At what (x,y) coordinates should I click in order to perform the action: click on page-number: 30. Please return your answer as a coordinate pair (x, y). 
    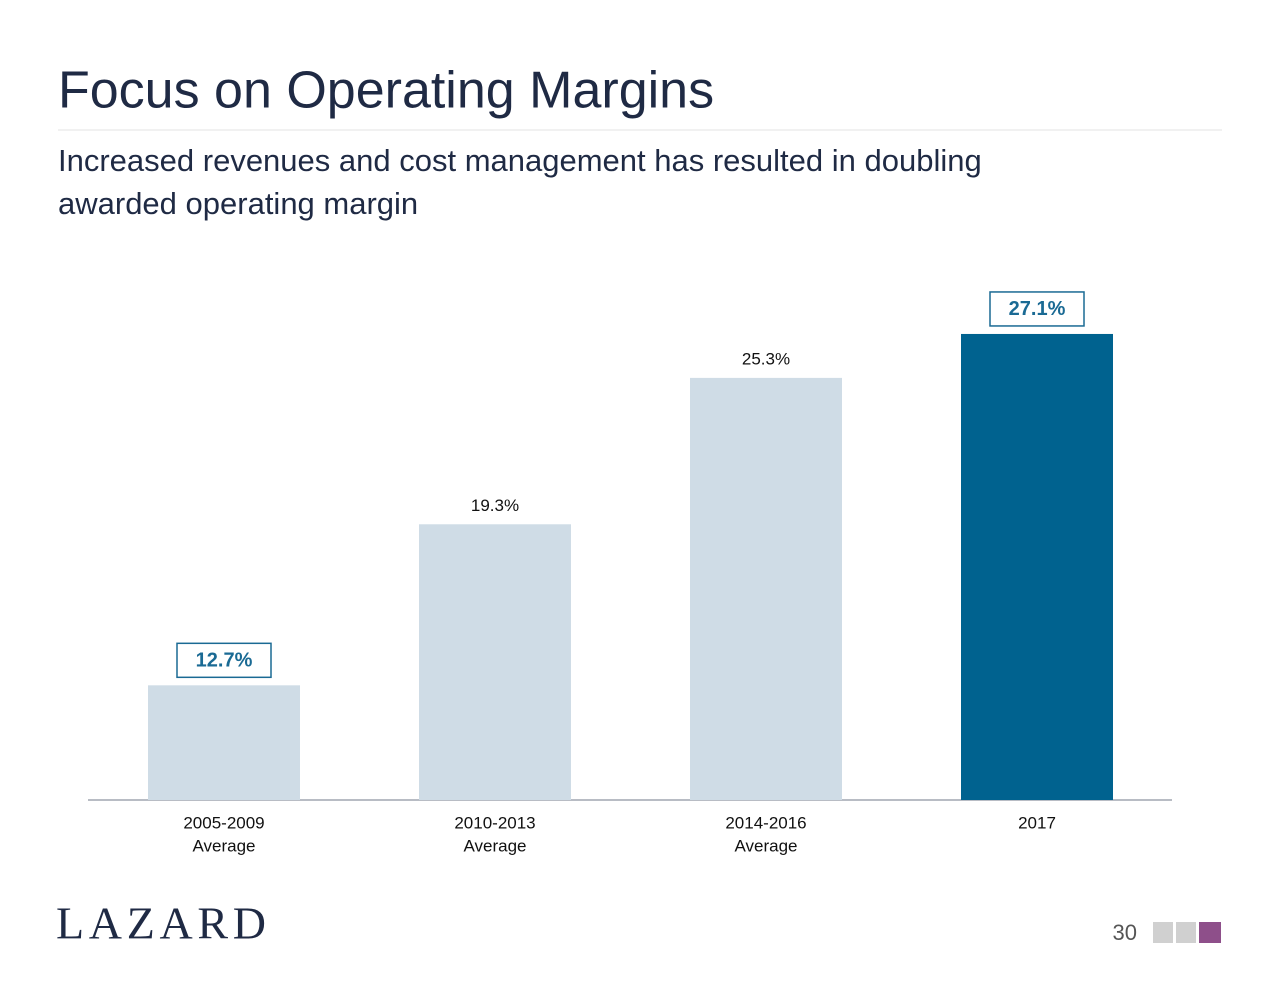
    Looking at the image, I should click on (1125, 932).